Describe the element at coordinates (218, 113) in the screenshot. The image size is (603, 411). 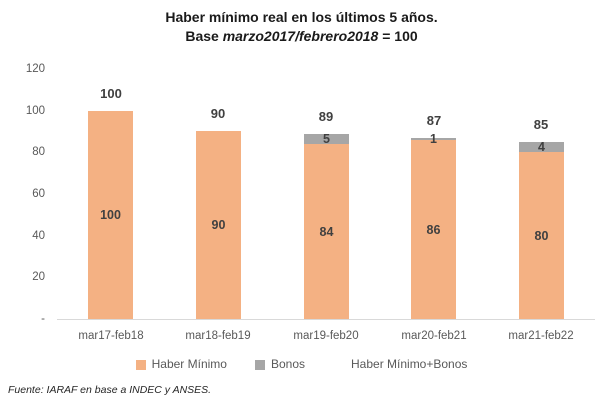
I see `bar-total-label: 90` at that location.